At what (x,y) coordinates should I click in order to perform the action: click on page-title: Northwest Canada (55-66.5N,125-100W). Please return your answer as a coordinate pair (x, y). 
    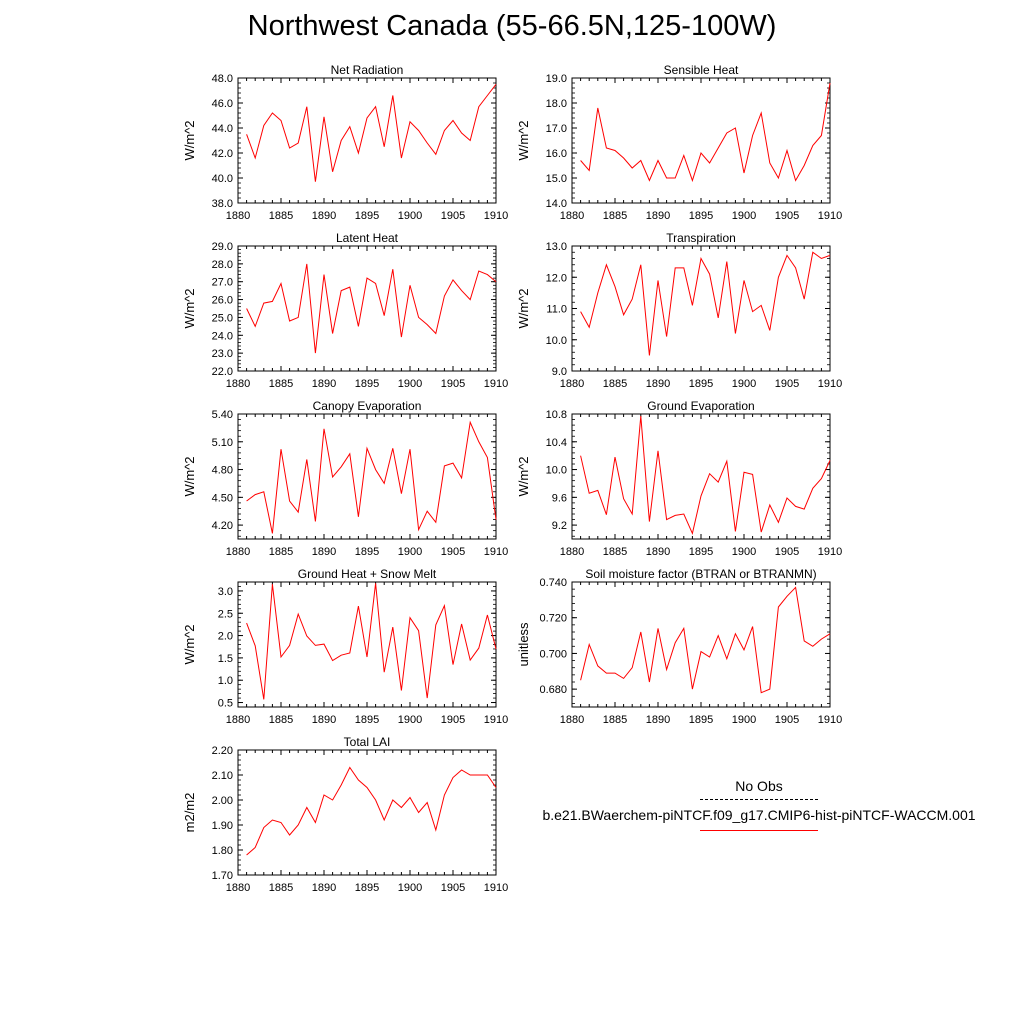
    Looking at the image, I should click on (512, 26).